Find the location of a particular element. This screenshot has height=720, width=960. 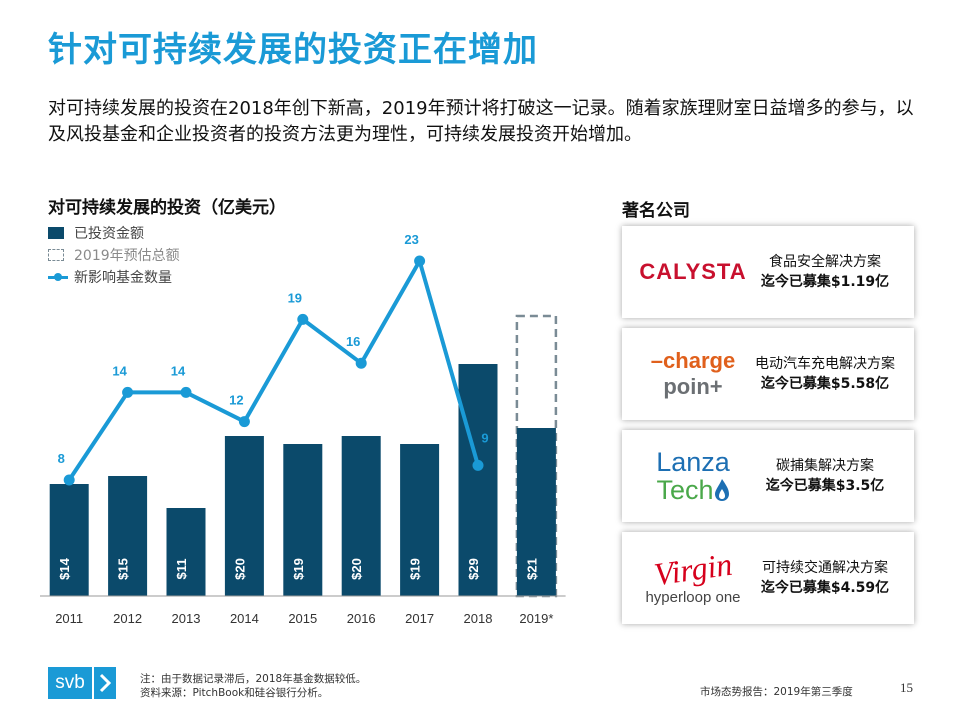

bar-value-label: $11 is located at coordinates (181, 569).